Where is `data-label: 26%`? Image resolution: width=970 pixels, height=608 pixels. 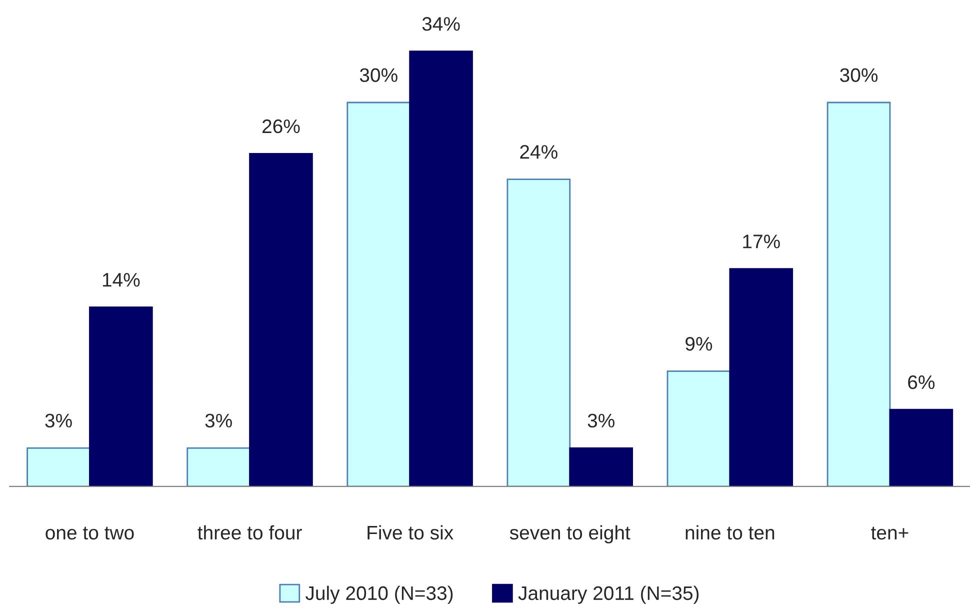 data-label: 26% is located at coordinates (281, 126).